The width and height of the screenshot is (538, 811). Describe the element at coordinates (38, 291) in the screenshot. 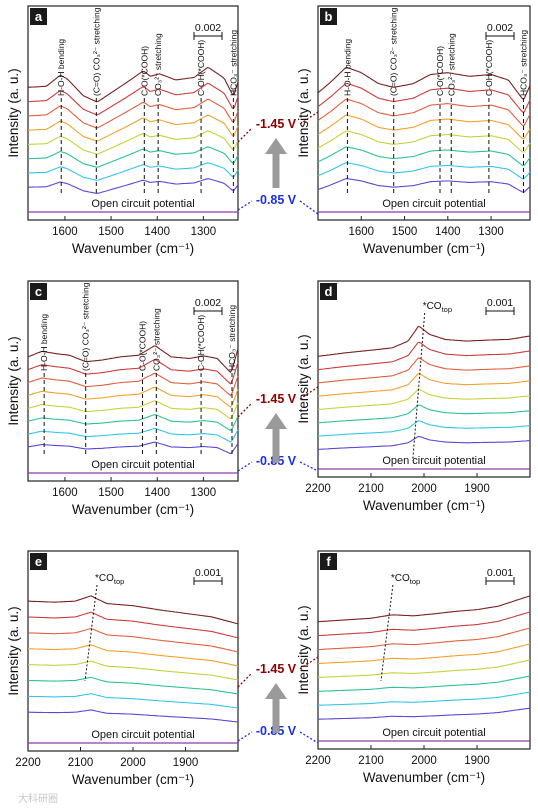

I see `panel-tag: c` at that location.